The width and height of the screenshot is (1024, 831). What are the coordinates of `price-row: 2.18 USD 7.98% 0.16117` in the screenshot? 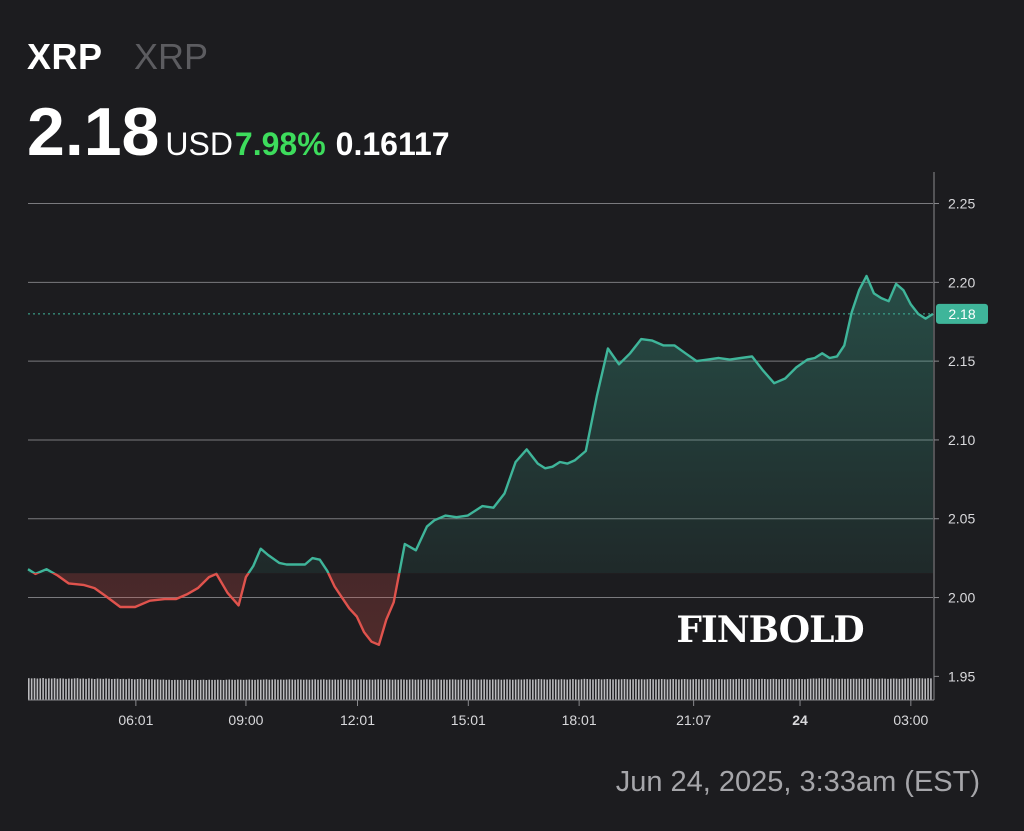 It's located at (238, 131).